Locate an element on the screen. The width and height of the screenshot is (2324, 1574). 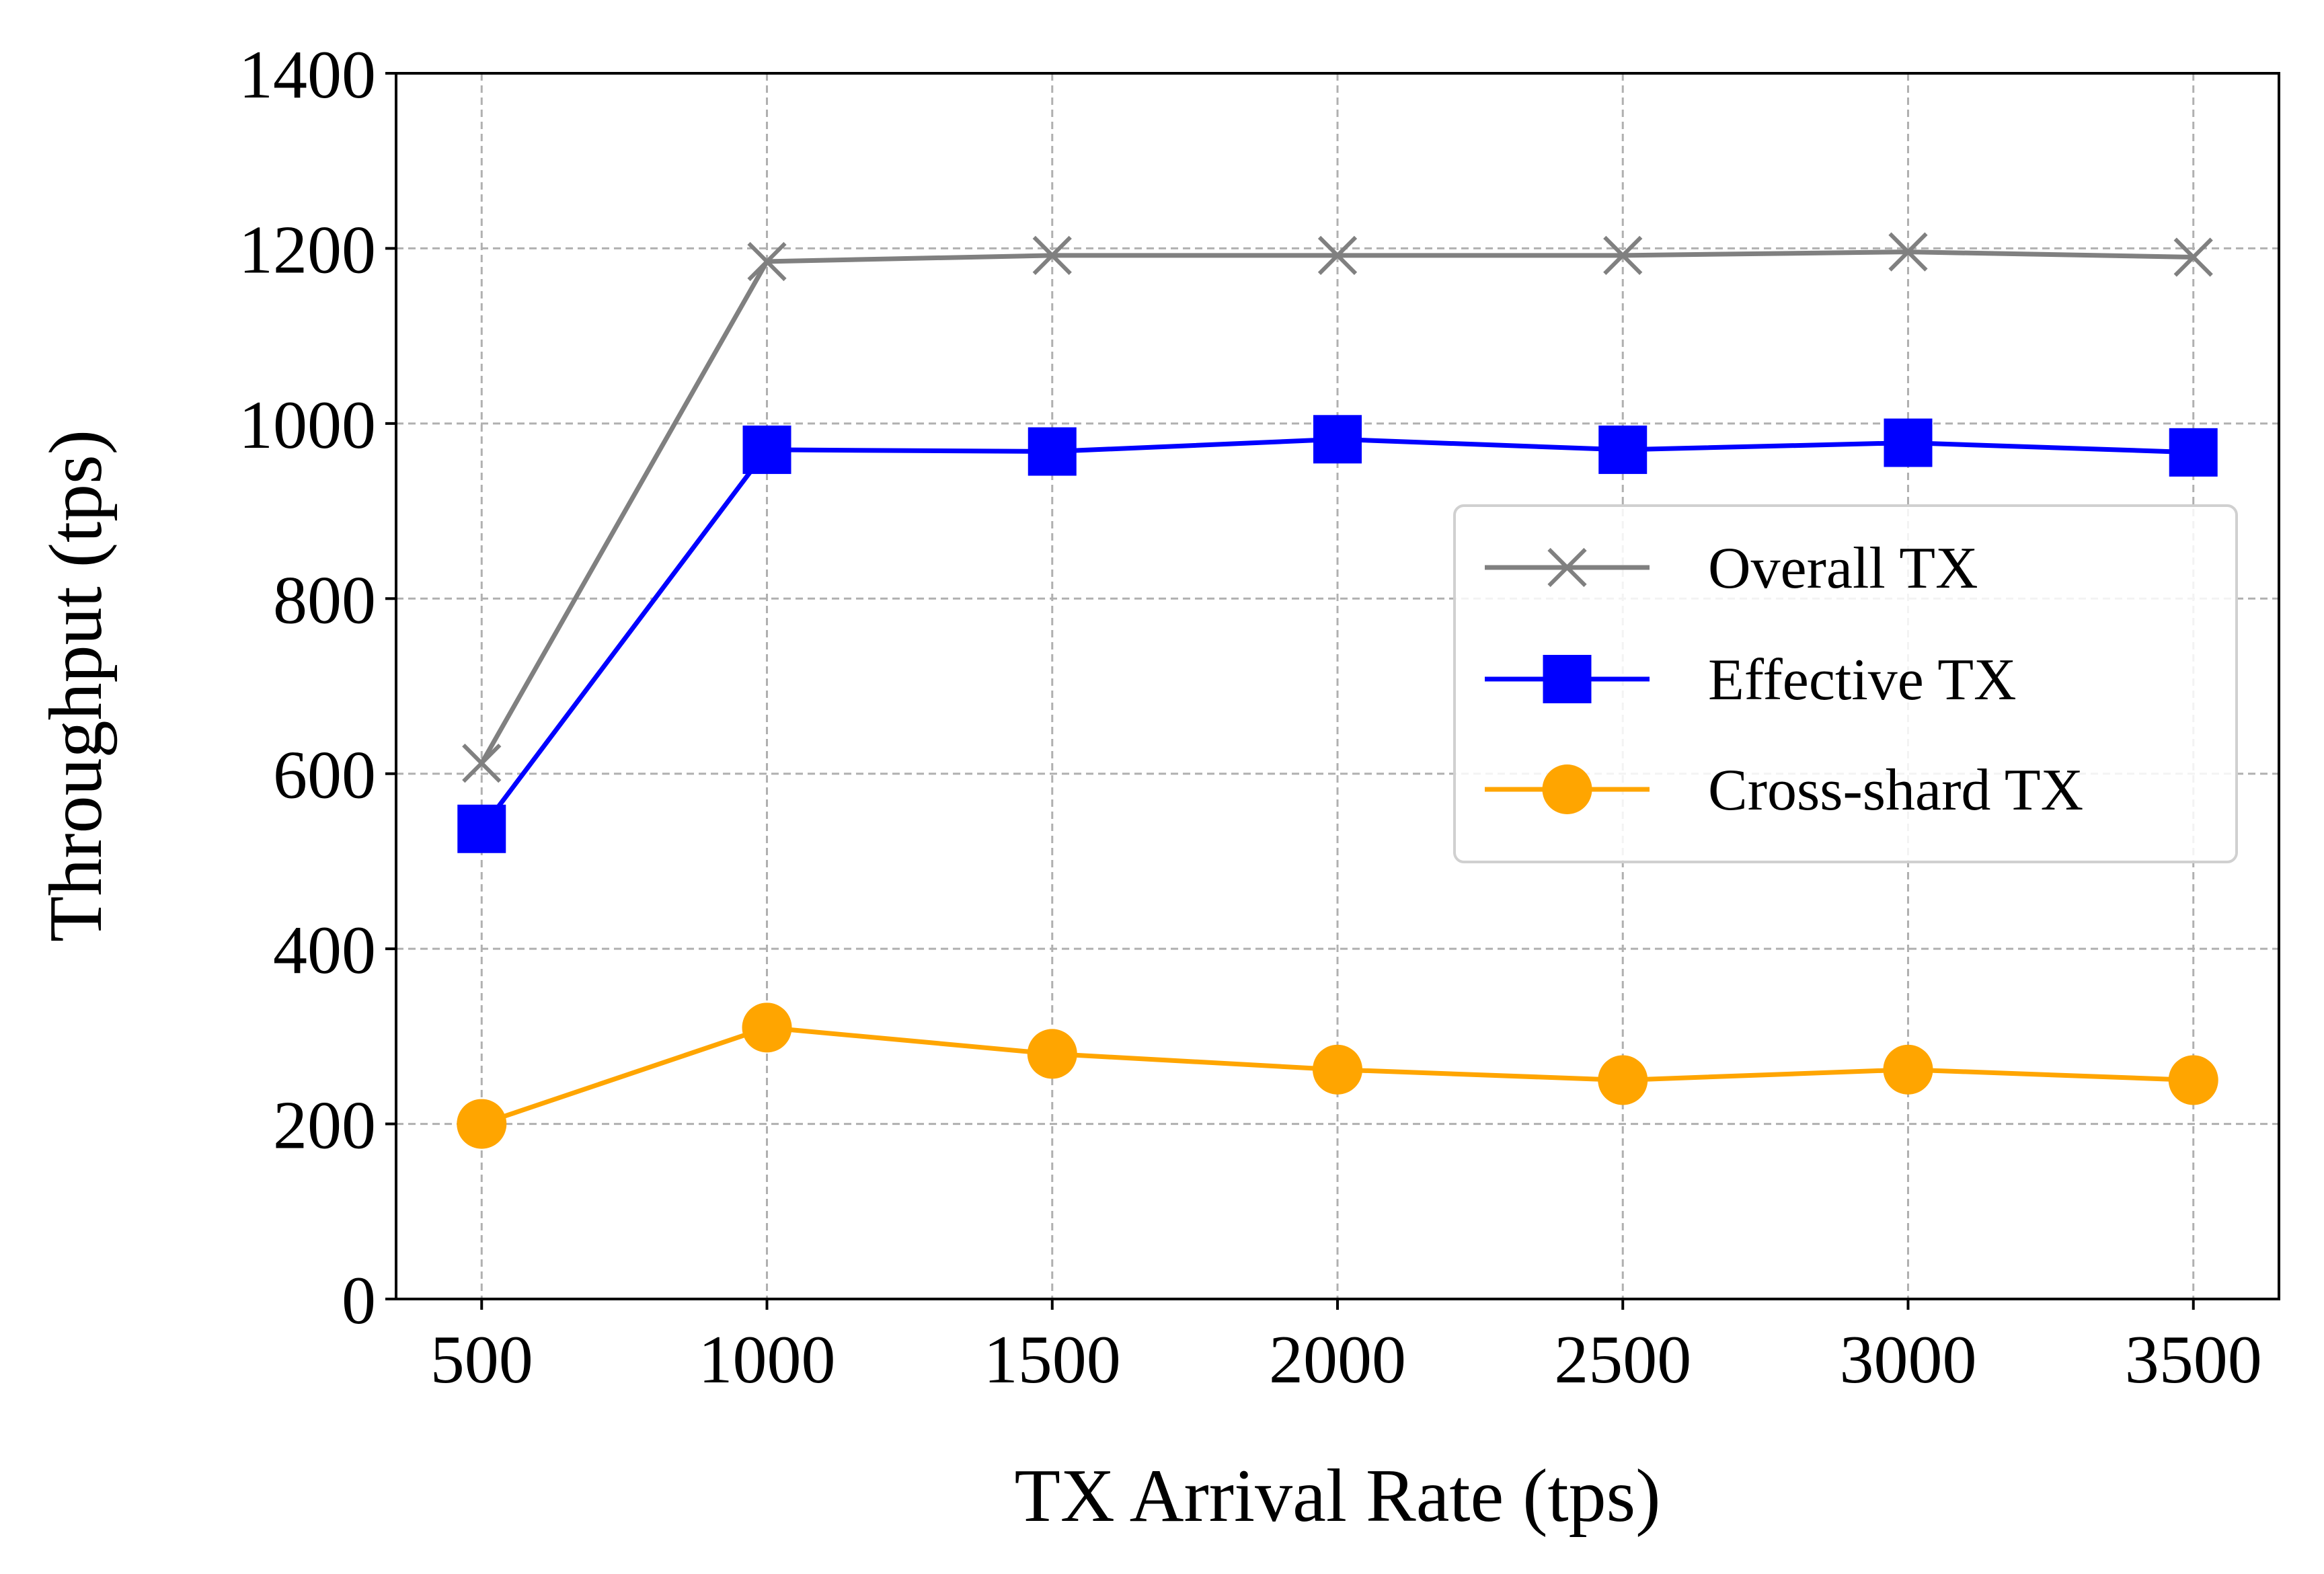
legend: Overall TX Effective TX Cross-shard TX is located at coordinates (1846, 683).